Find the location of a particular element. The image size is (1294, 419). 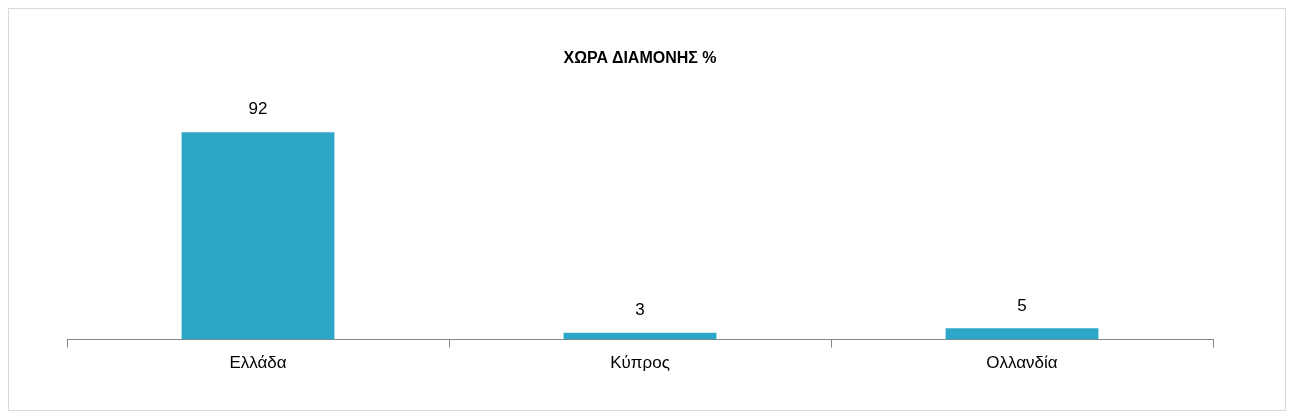

data-label: 3 is located at coordinates (640, 310).